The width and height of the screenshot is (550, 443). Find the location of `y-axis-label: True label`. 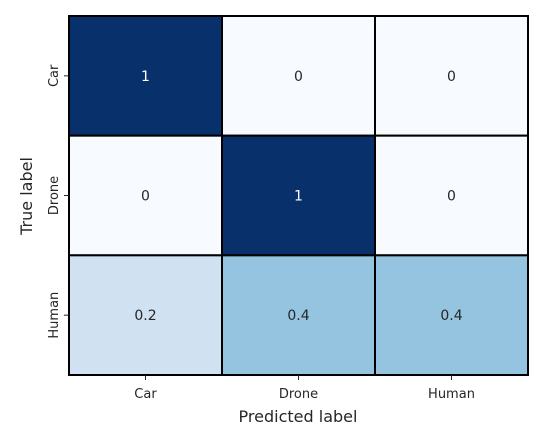

y-axis-label: True label is located at coordinates (26, 196).